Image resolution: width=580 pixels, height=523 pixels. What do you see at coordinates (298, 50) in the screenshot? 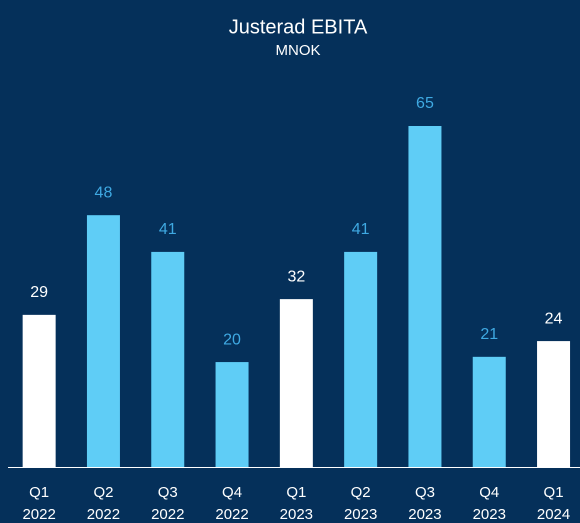
I see `chart-subtitle: MNOK` at bounding box center [298, 50].